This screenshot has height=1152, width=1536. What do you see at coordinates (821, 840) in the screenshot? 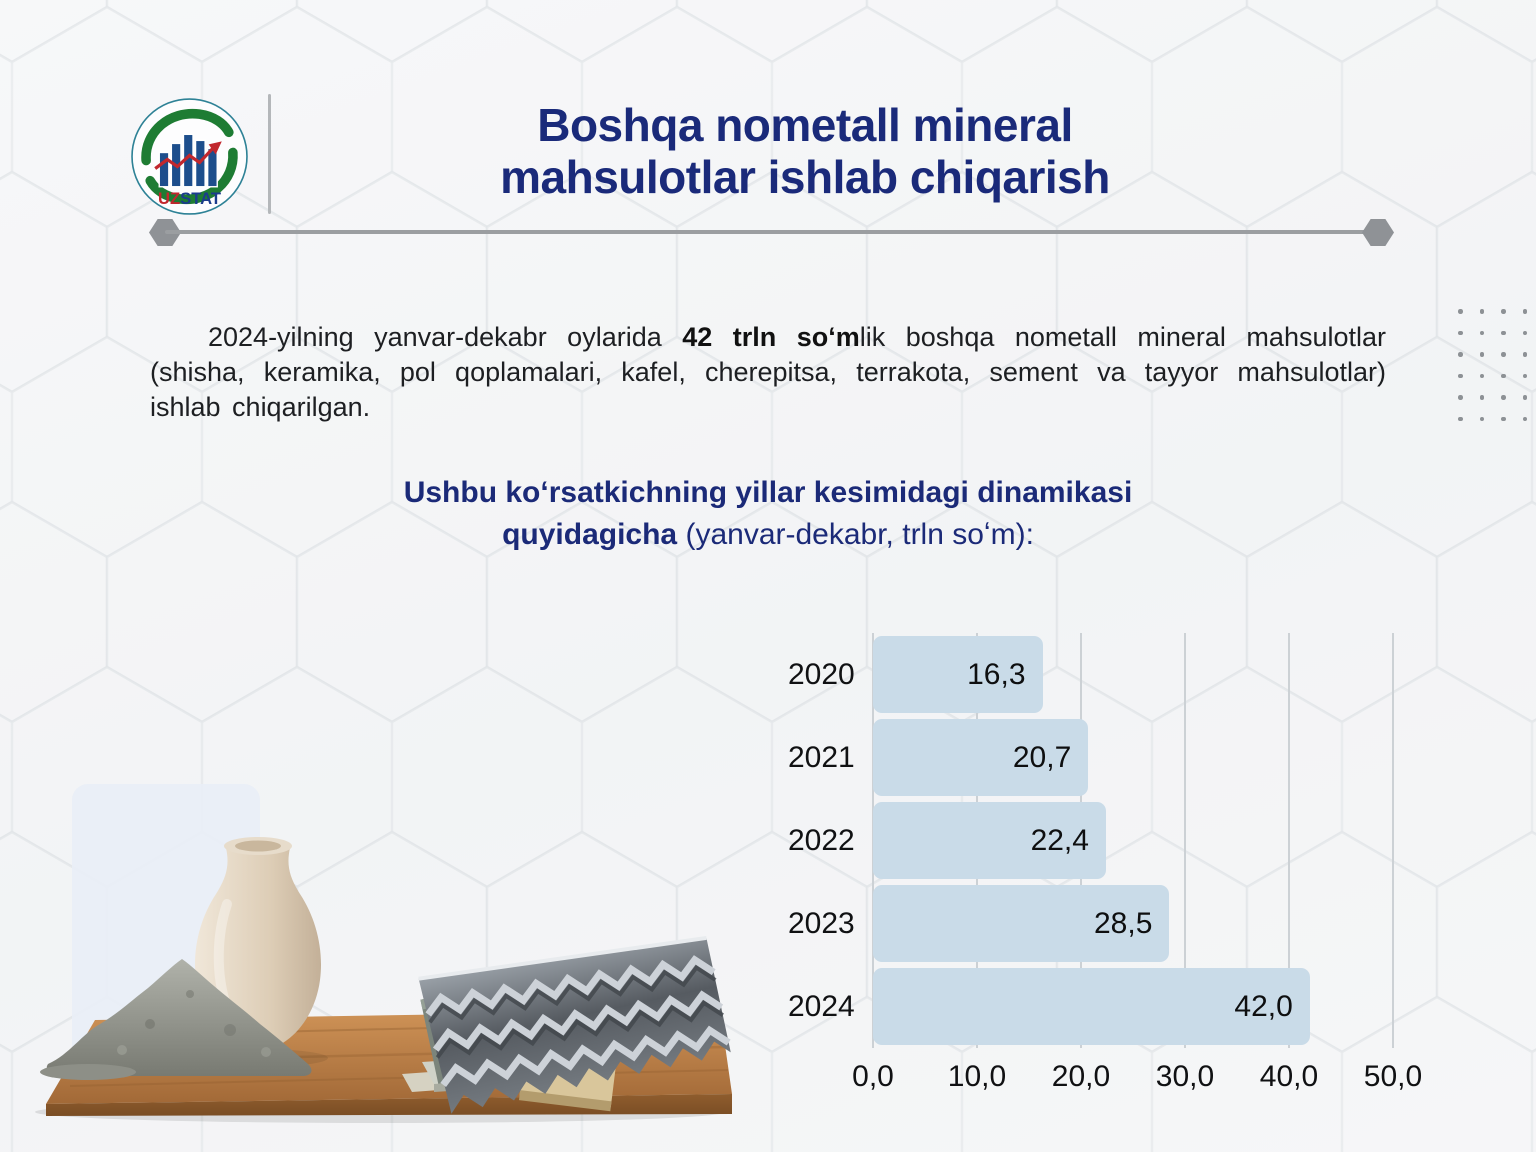
I see `chart-year-label: 2022` at bounding box center [821, 840].